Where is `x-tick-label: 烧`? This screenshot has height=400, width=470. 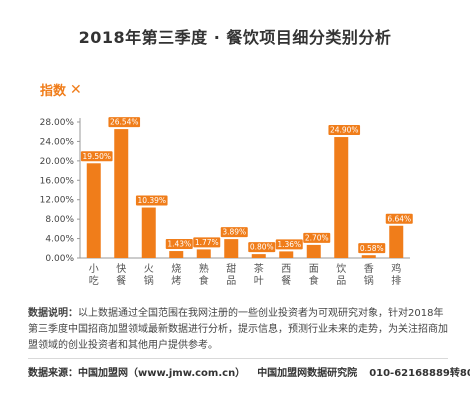 x-tick-label: 烧 is located at coordinates (176, 268).